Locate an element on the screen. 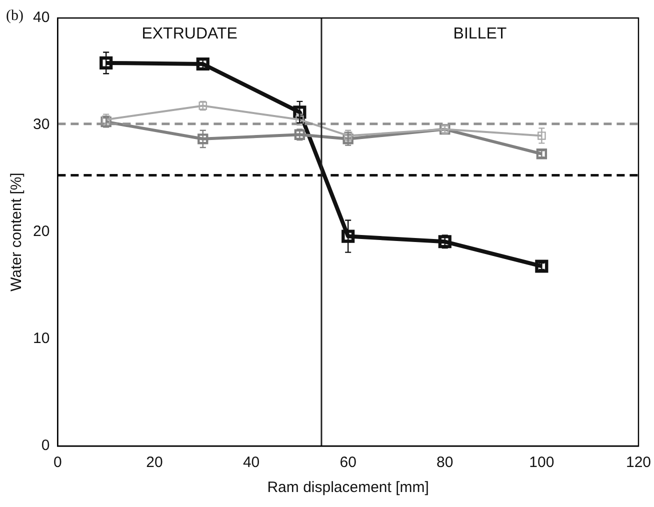 The width and height of the screenshot is (654, 507). y-tick-label: 20 is located at coordinates (41, 231).